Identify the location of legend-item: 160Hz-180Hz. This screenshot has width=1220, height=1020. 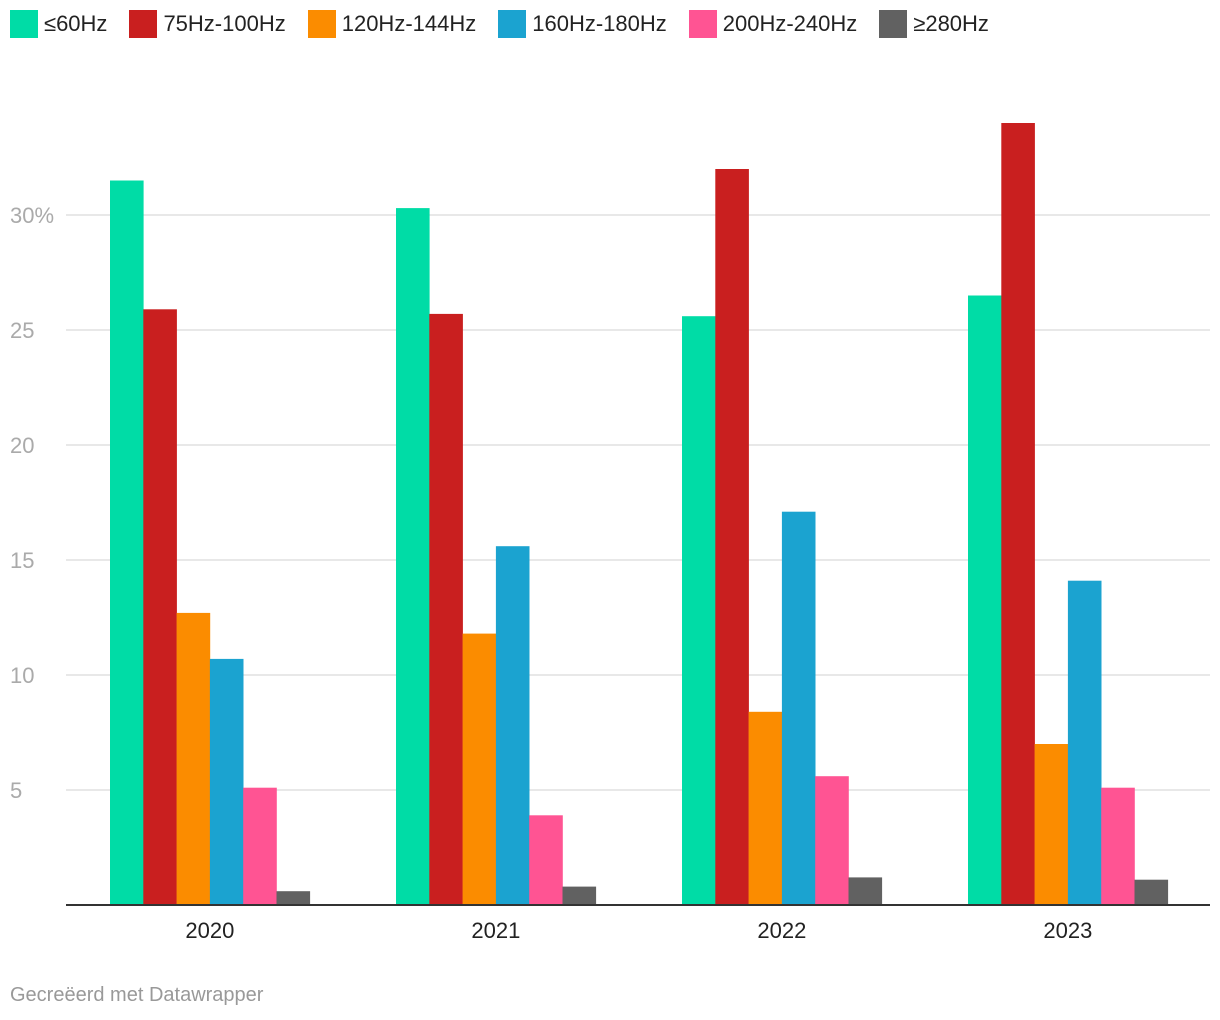
(582, 24).